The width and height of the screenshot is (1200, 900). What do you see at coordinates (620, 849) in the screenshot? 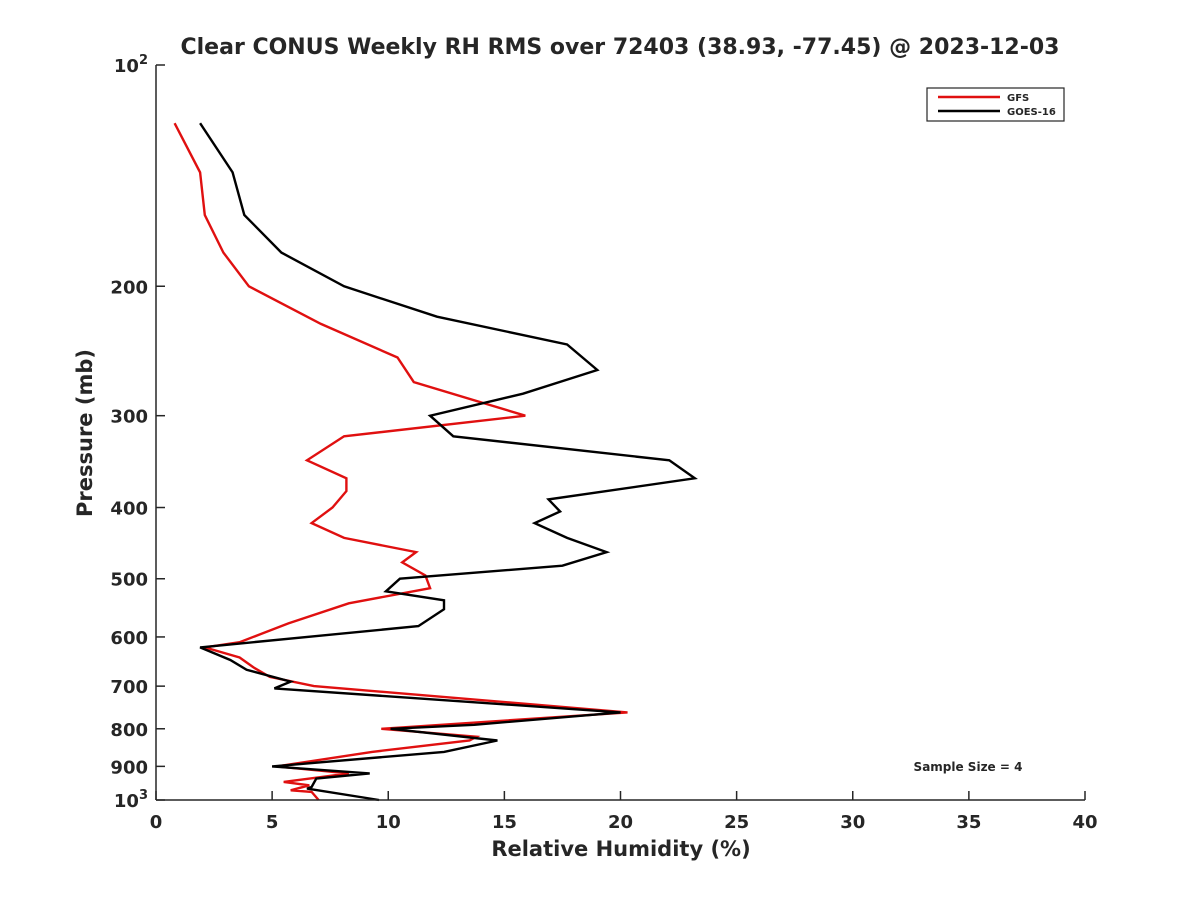
I see `x-axis-label: Relative Humidity (%)` at bounding box center [620, 849].